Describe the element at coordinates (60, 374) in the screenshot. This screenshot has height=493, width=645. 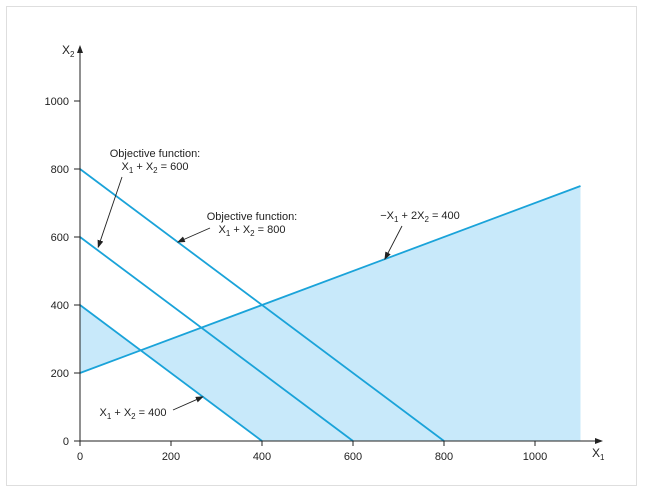
I see `y-tick-label: 200` at that location.